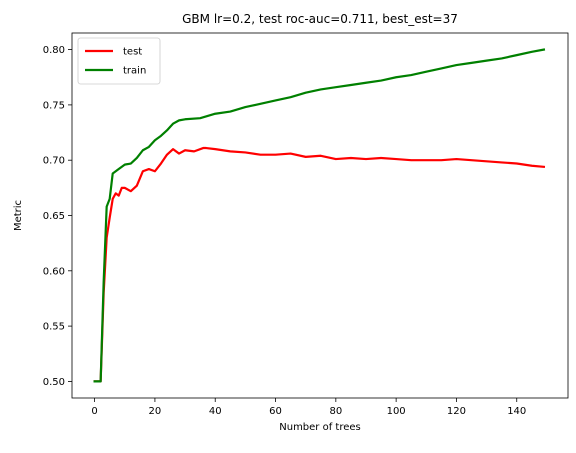 The width and height of the screenshot is (576, 453). What do you see at coordinates (54, 216) in the screenshot?
I see `y-tick-label: 0.65` at bounding box center [54, 216].